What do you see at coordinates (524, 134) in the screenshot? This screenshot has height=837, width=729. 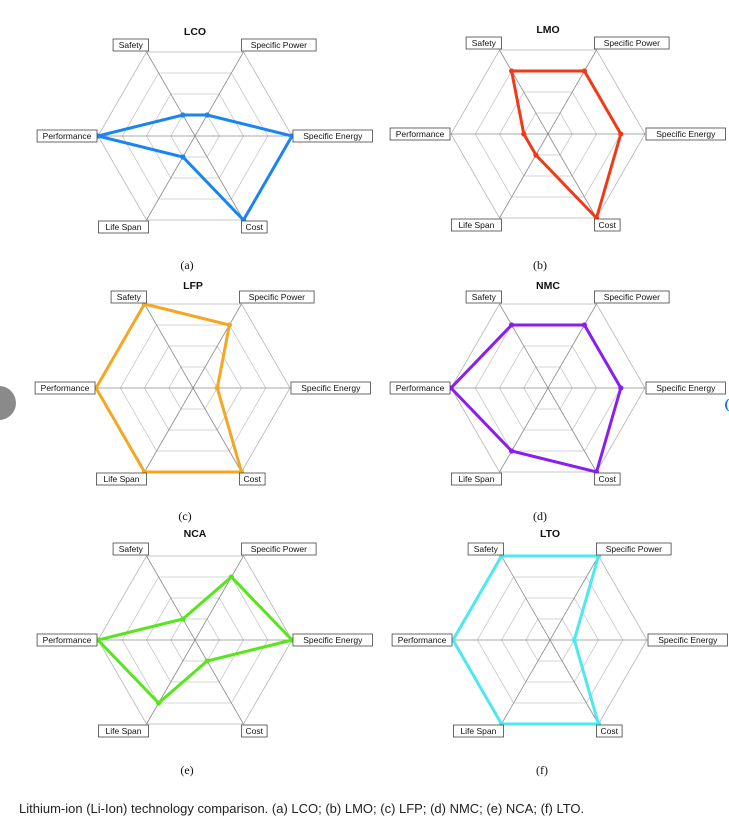 I see `data-point-performance` at bounding box center [524, 134].